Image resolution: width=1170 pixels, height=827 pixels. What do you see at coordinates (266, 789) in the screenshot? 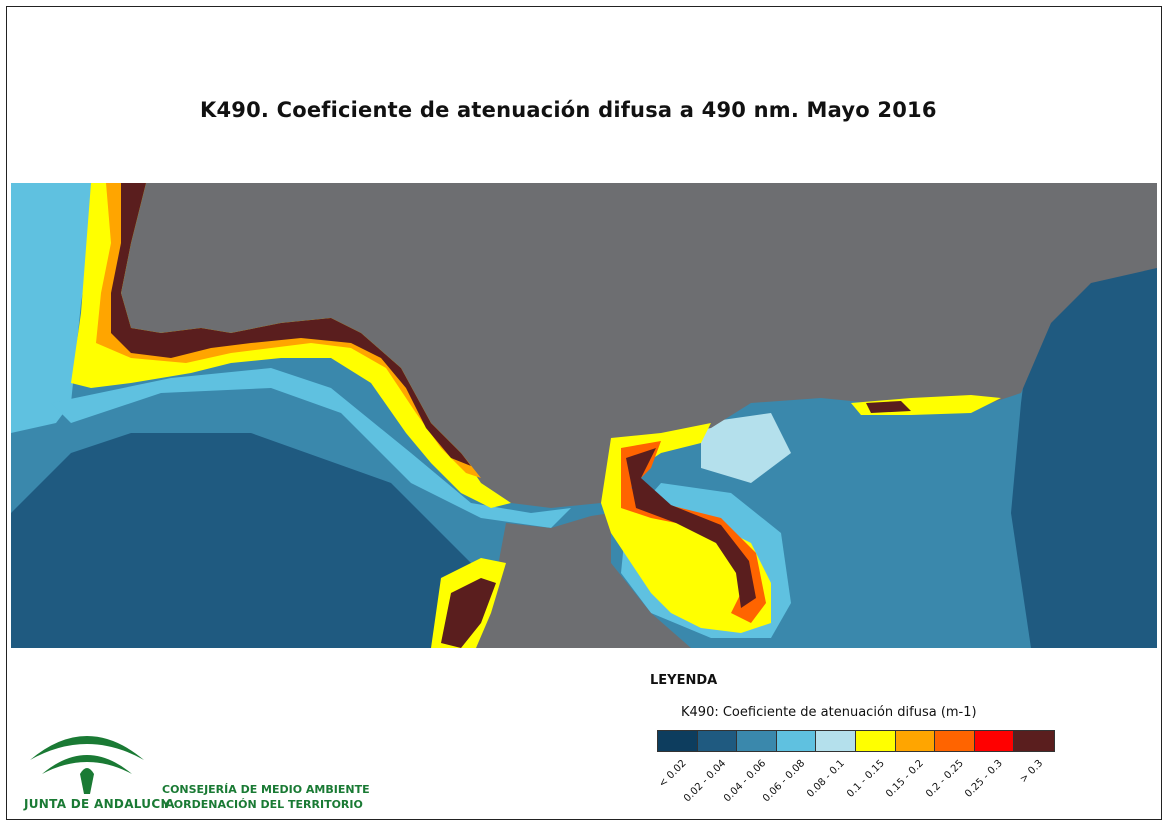
I see `department-line-1: CONSEJERÍA DE MEDIO AMBIENTE` at bounding box center [266, 789].